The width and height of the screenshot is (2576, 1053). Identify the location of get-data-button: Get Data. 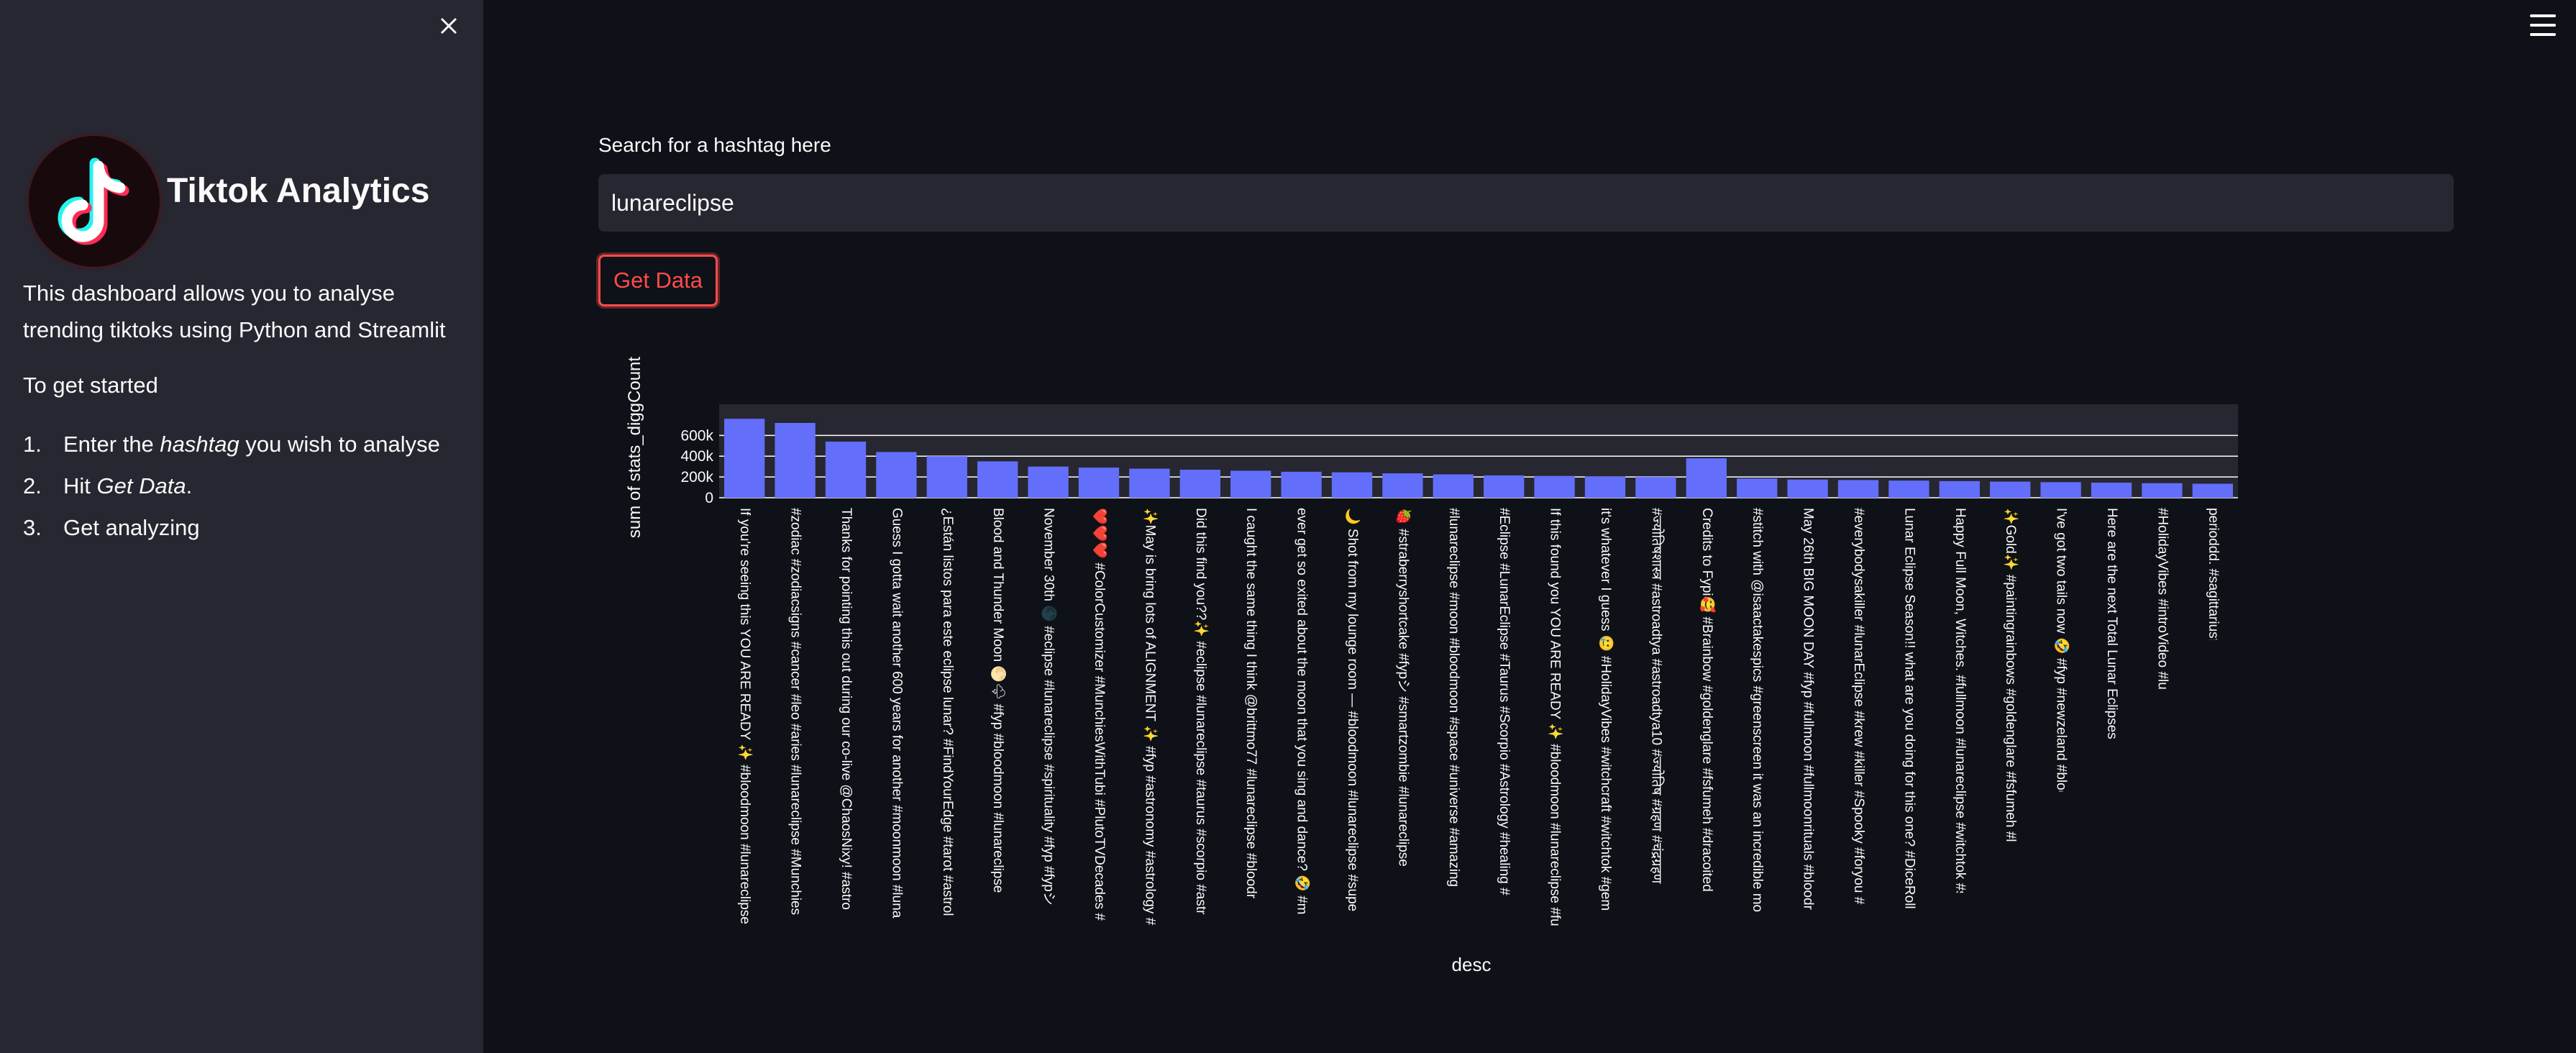
(658, 281).